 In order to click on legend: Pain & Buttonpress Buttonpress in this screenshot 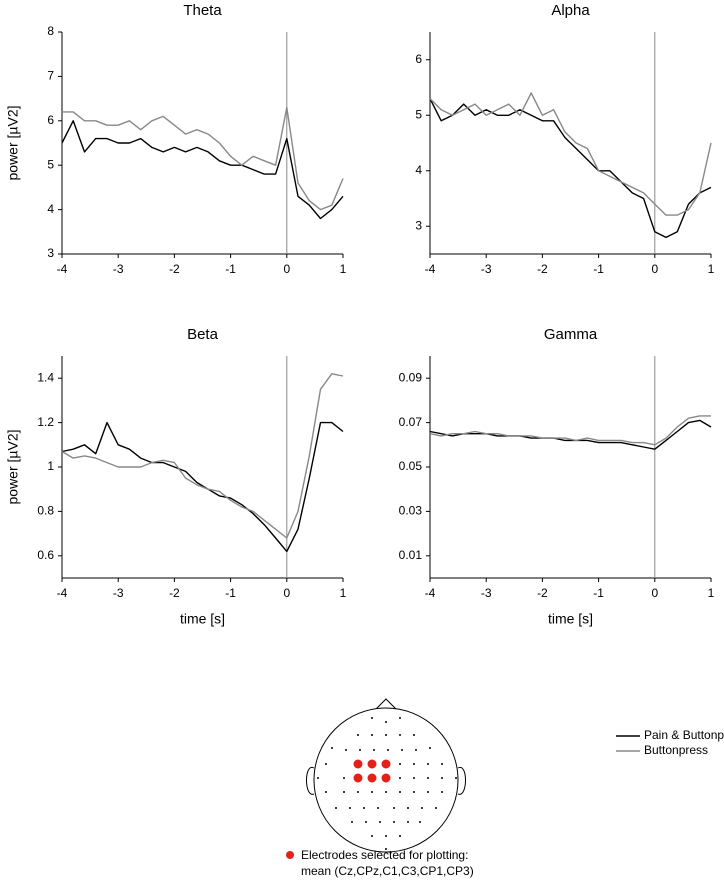, I will do `click(670, 742)`.